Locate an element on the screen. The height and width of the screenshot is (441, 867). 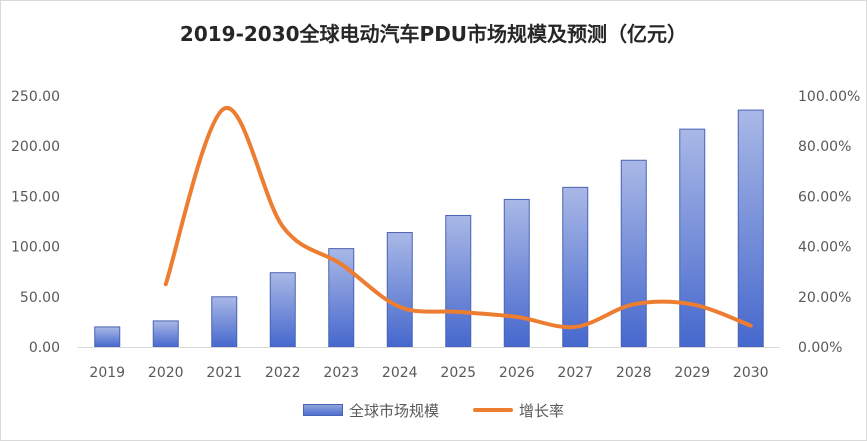
x-tick-label: 2030 is located at coordinates (751, 373).